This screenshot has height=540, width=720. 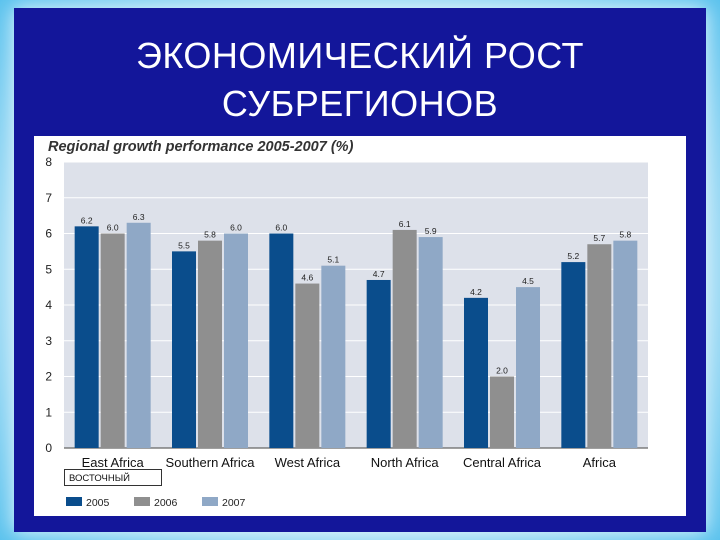 What do you see at coordinates (308, 462) in the screenshot?
I see `category-label: West Africa` at bounding box center [308, 462].